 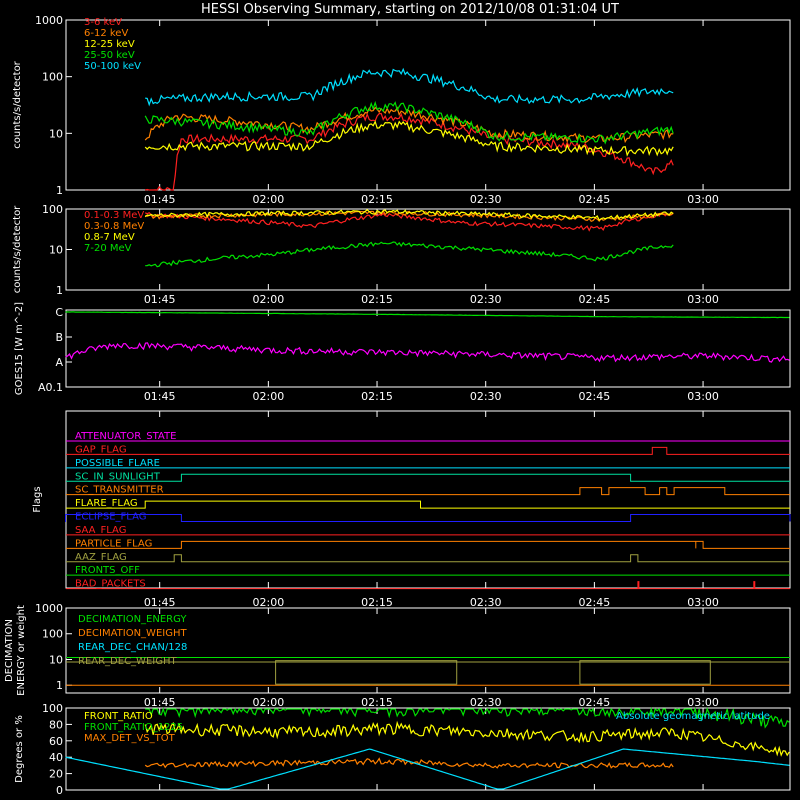 What do you see at coordinates (19, 348) in the screenshot?
I see `y-axis-label: GOES15 [W m^-2]` at bounding box center [19, 348].